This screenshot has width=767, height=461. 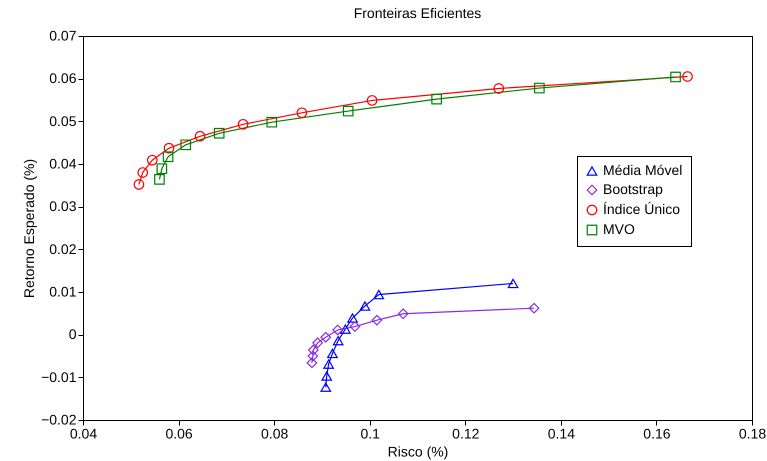 I want to click on x-tick-label: 0.08, so click(x=274, y=434).